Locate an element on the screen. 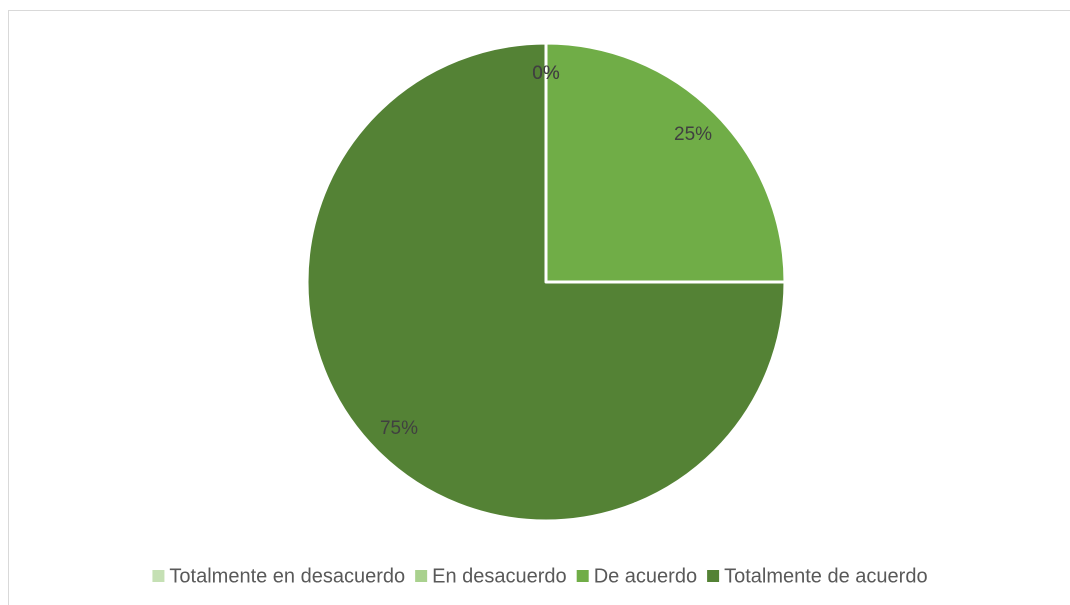  data-label: 25% is located at coordinates (693, 134).